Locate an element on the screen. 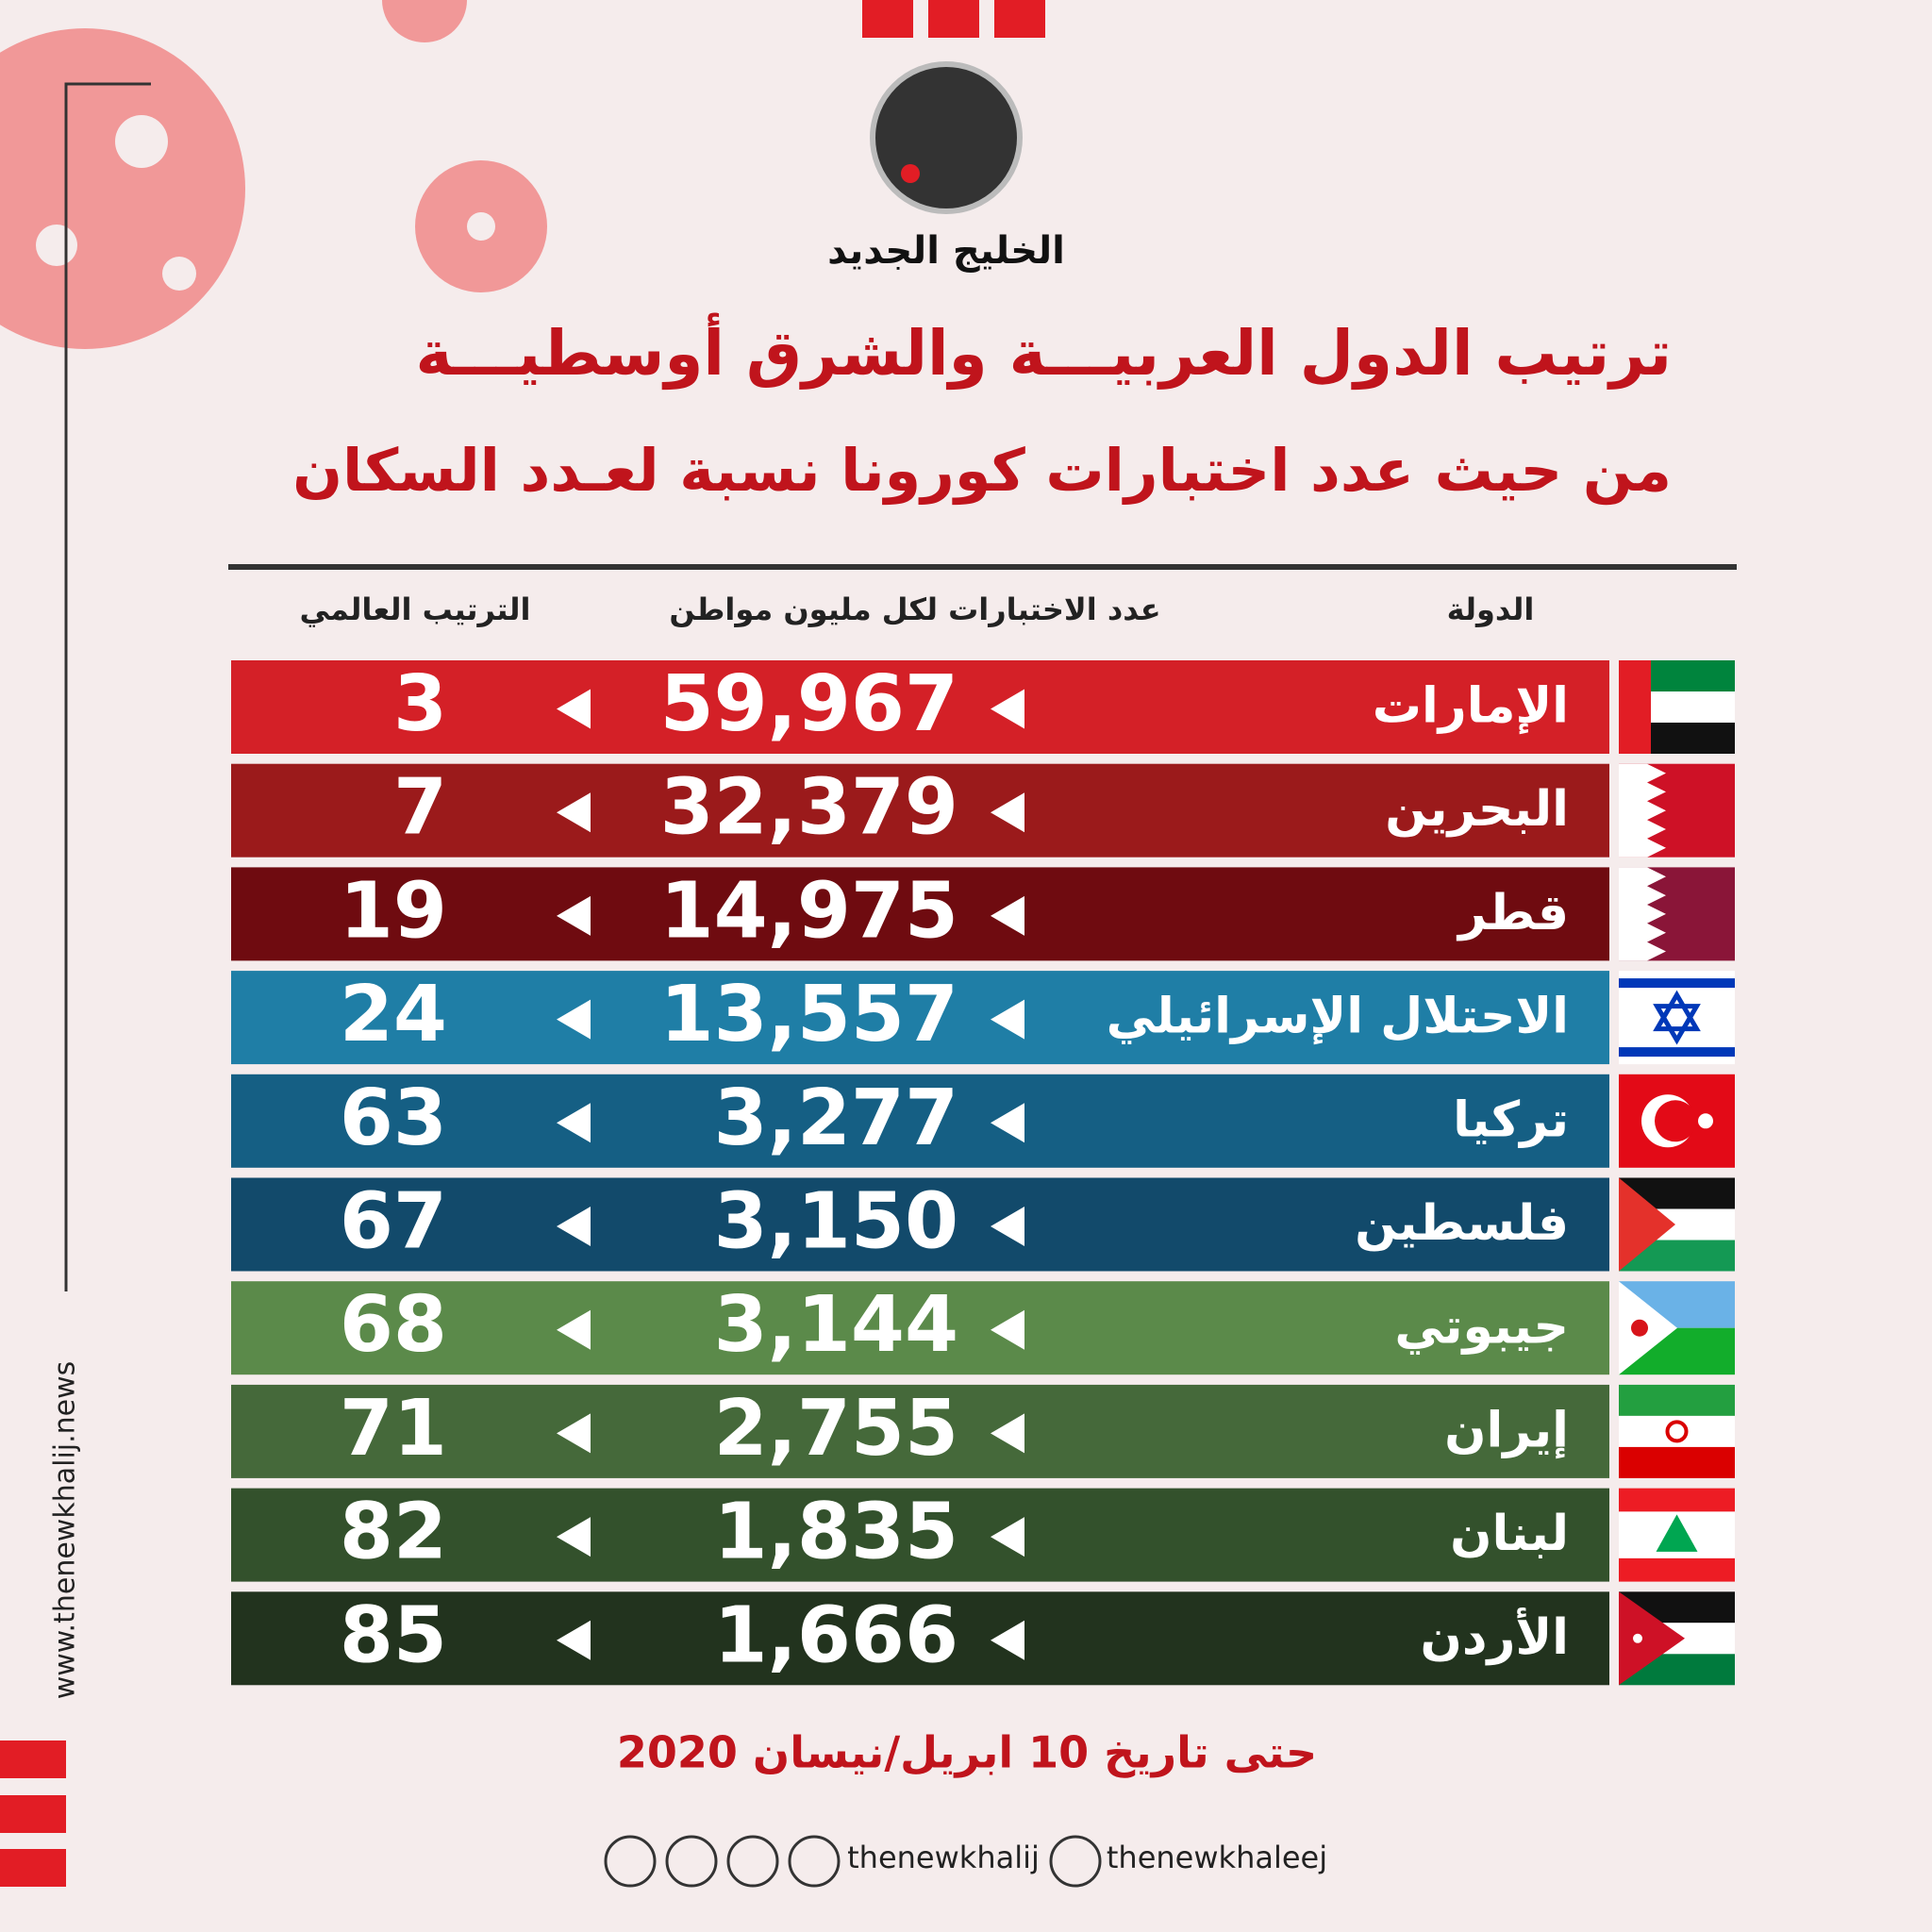 Image resolution: width=1932 pixels, height=1932 pixels. top-bars is located at coordinates (953, 19).